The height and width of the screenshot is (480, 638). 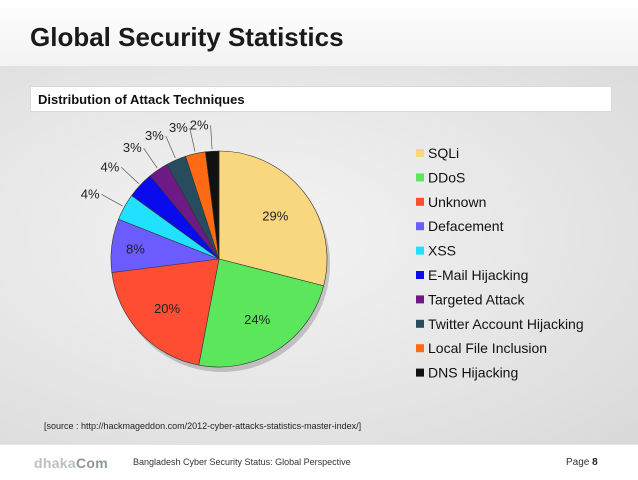 What do you see at coordinates (90, 193) in the screenshot?
I see `data-label-xss: 4%` at bounding box center [90, 193].